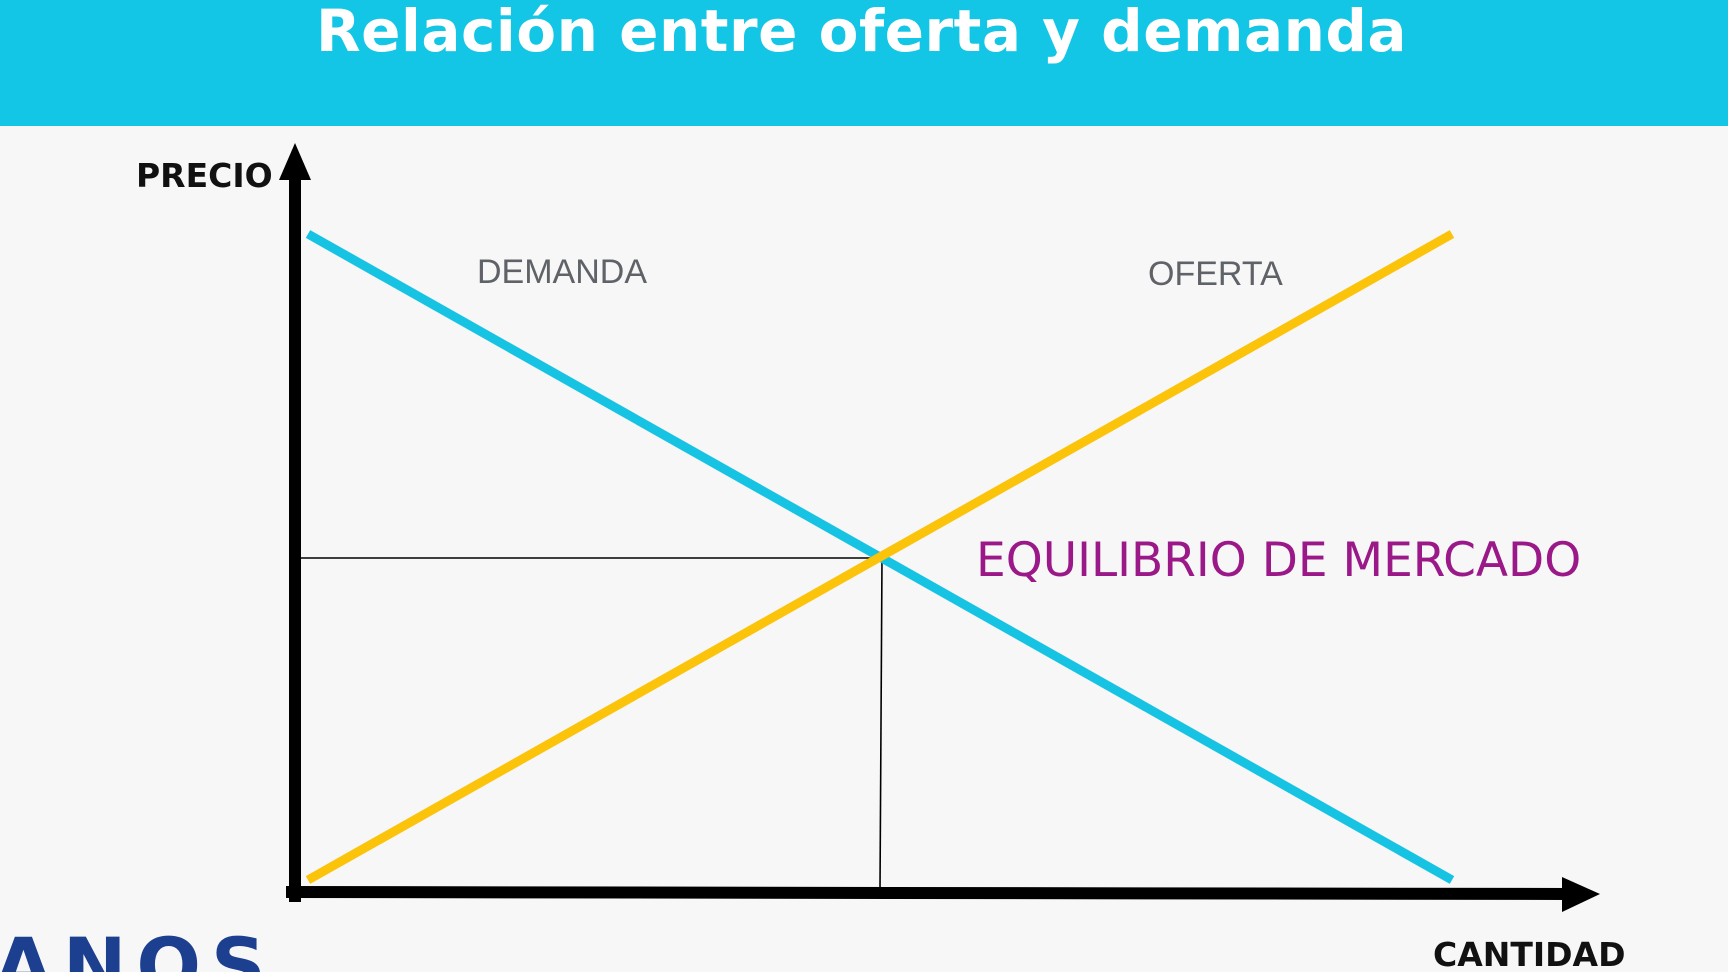 The height and width of the screenshot is (972, 1728). What do you see at coordinates (204, 175) in the screenshot?
I see `y-axis-label: PRECIO` at bounding box center [204, 175].